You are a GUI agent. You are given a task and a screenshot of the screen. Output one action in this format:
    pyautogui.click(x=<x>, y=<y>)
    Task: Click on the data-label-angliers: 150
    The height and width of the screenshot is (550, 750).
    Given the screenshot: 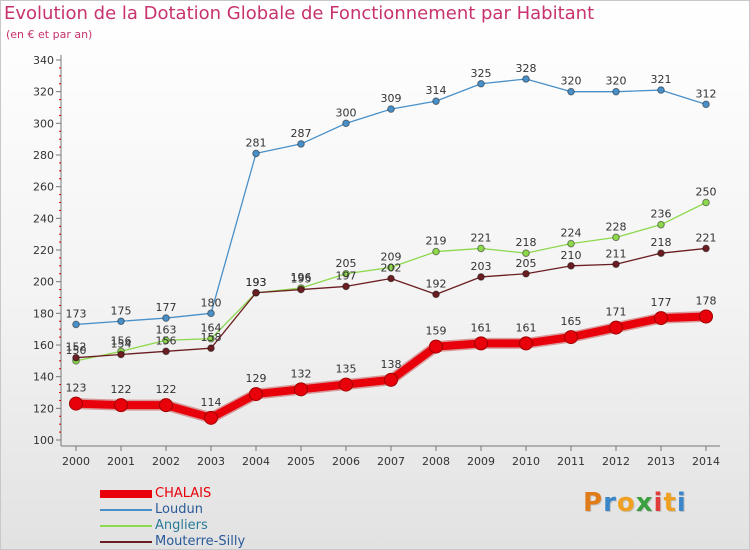 What is the action you would take?
    pyautogui.click(x=76, y=350)
    